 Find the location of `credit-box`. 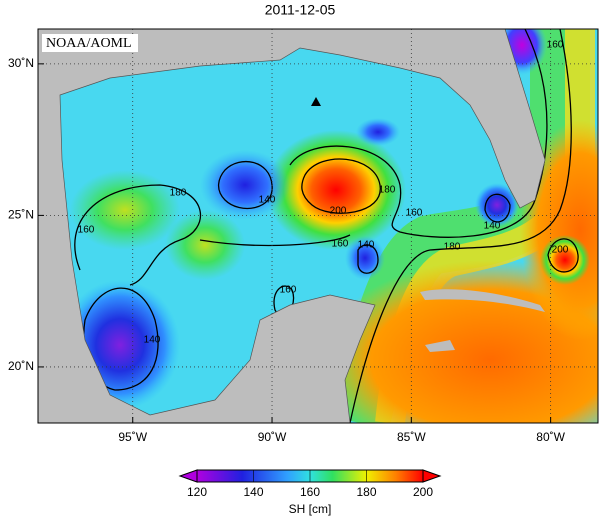

credit-box is located at coordinates (90, 43).